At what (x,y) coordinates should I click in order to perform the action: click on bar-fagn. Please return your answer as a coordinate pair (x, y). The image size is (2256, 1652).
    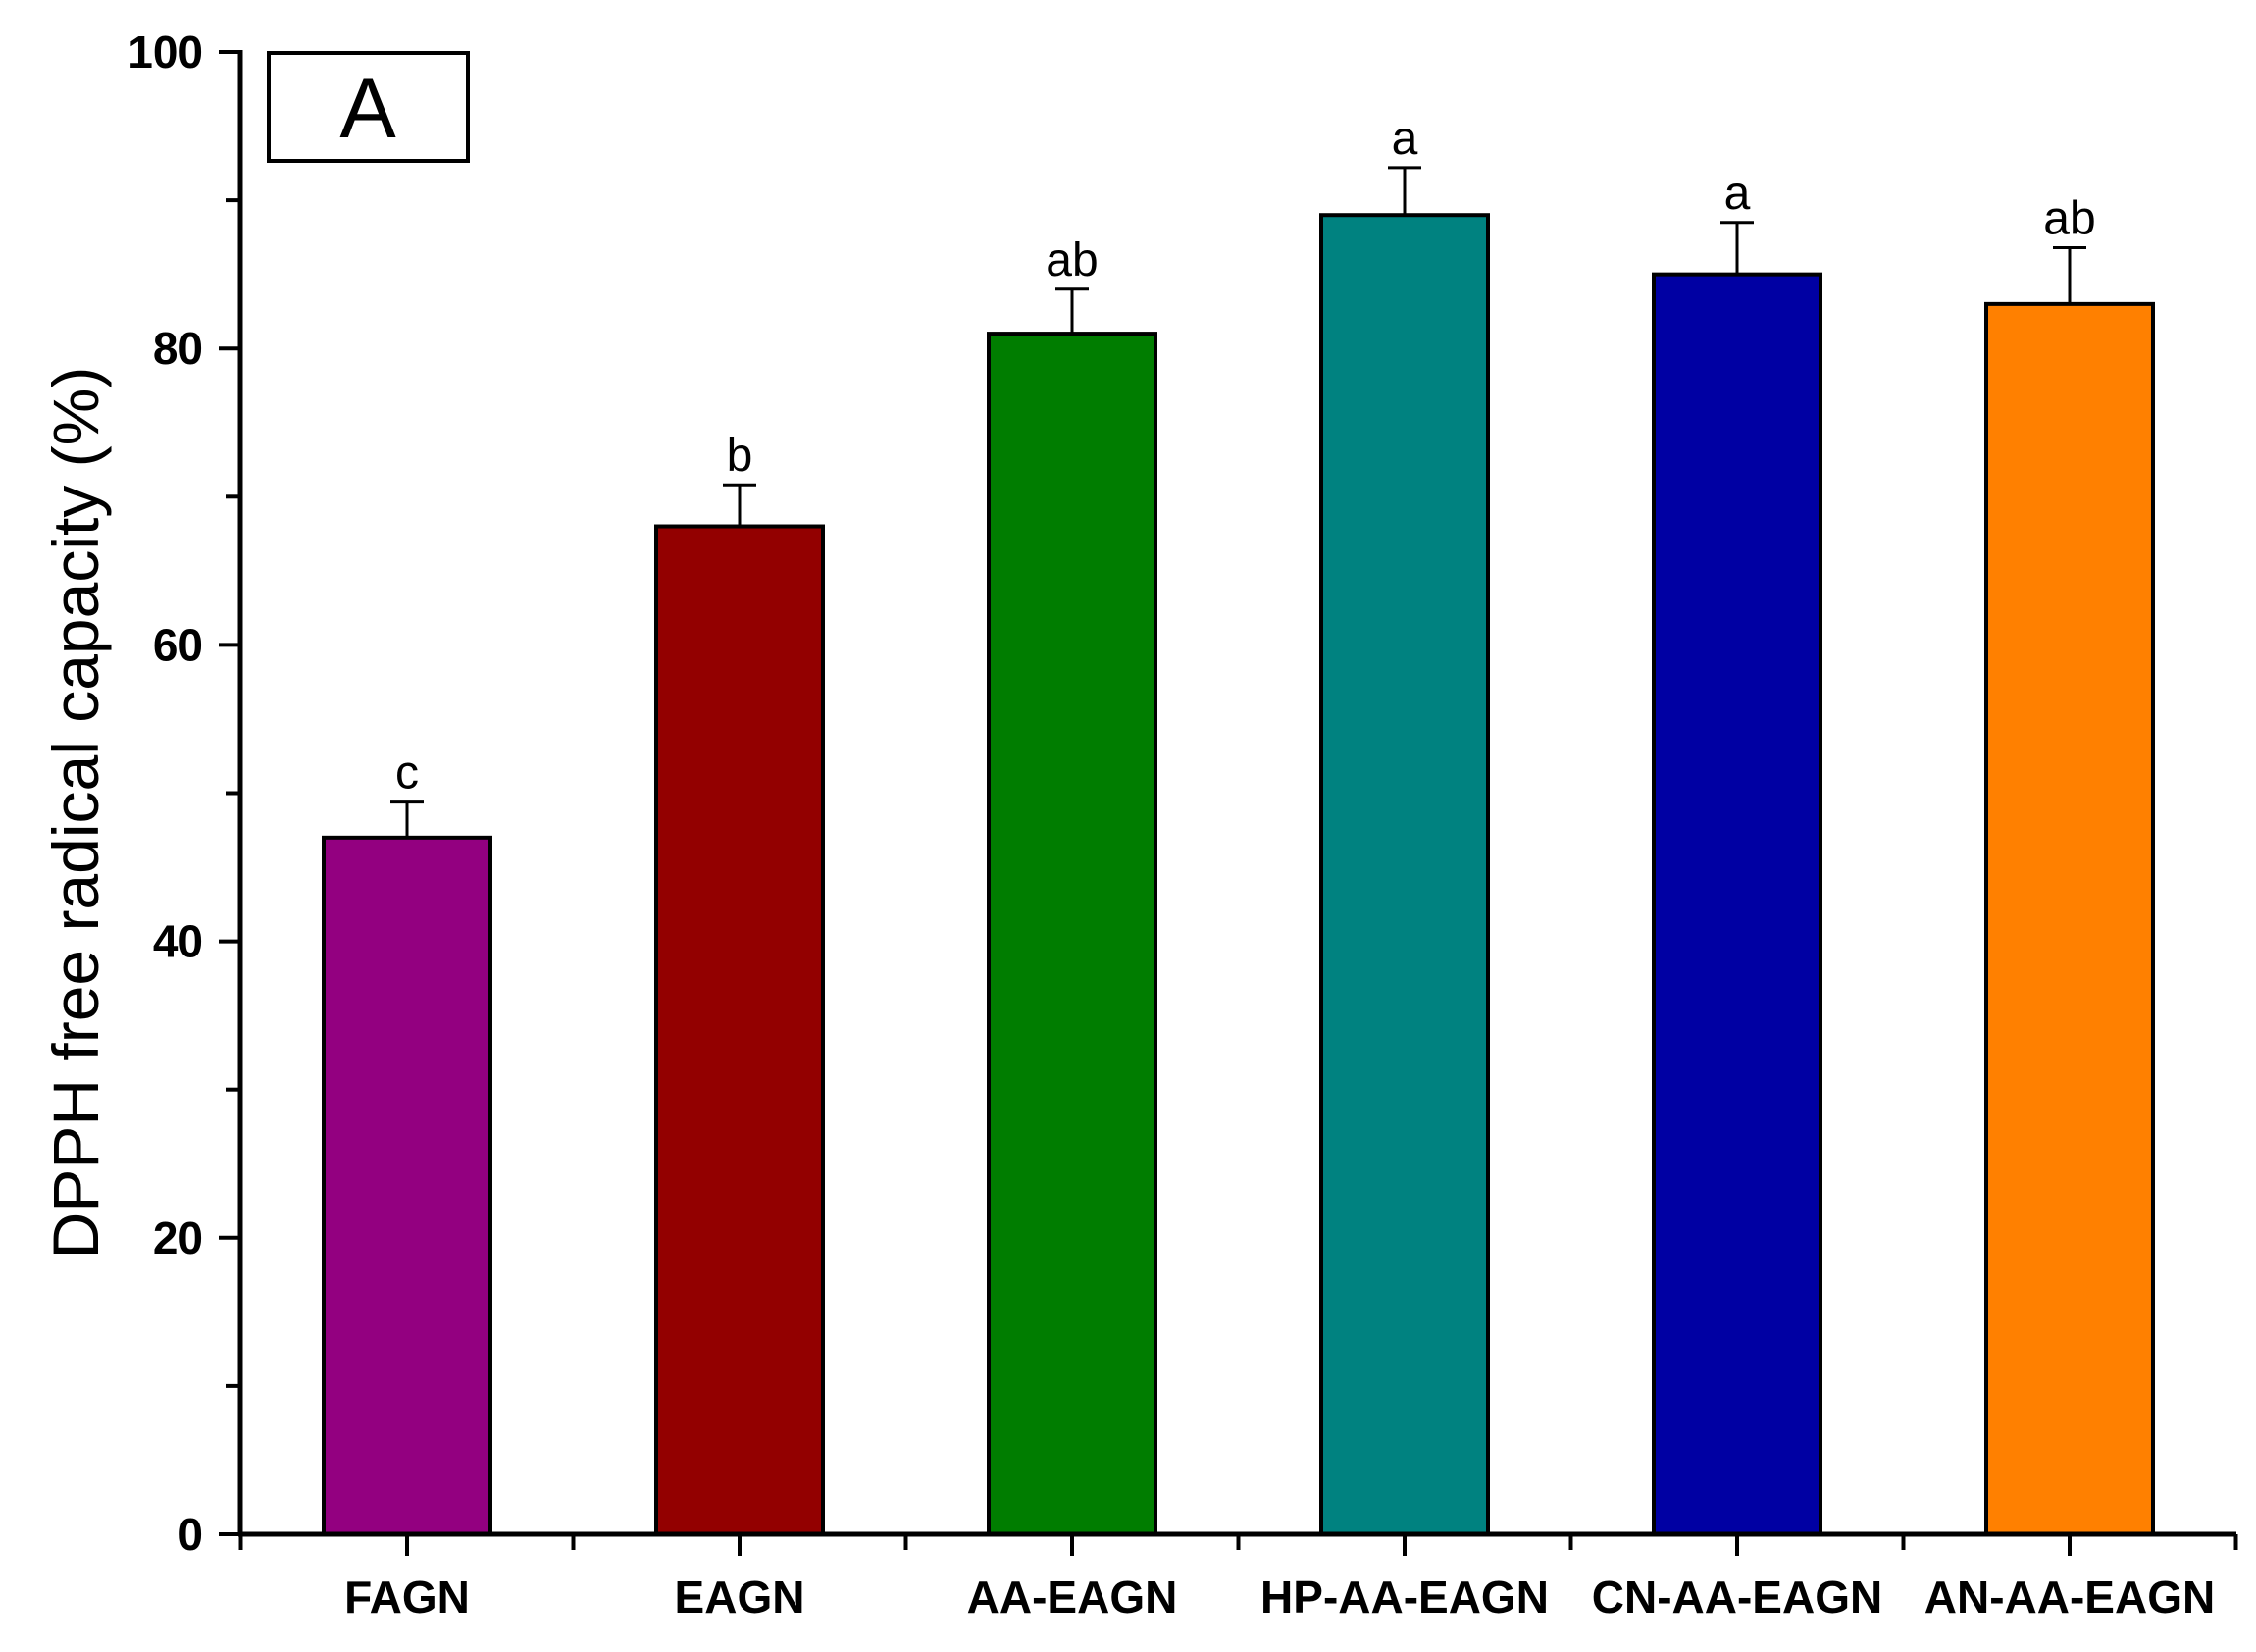
    Looking at the image, I should click on (407, 1185).